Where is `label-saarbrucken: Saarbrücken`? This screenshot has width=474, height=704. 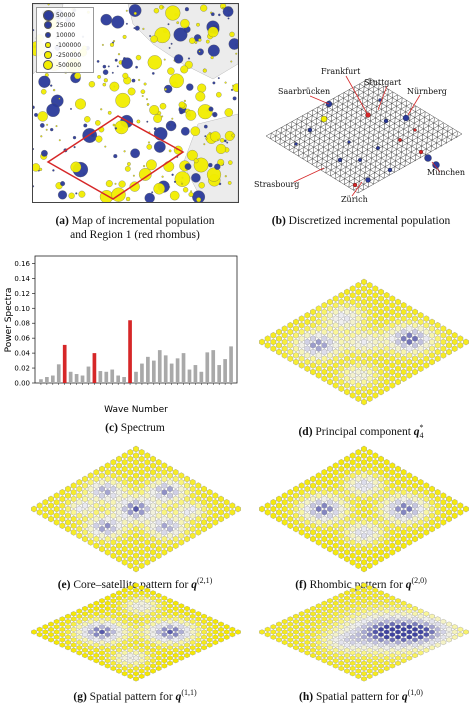
label-saarbrucken: Saarbrücken is located at coordinates (304, 91).